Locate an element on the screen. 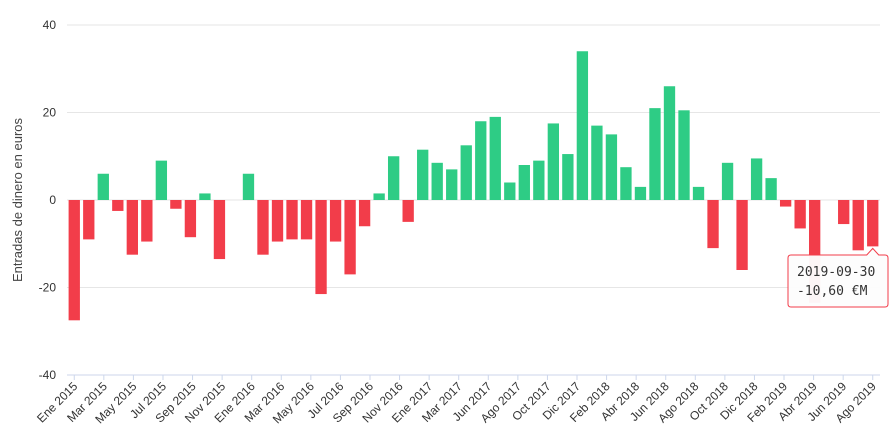  y-tick-label: 0 is located at coordinates (52, 200).